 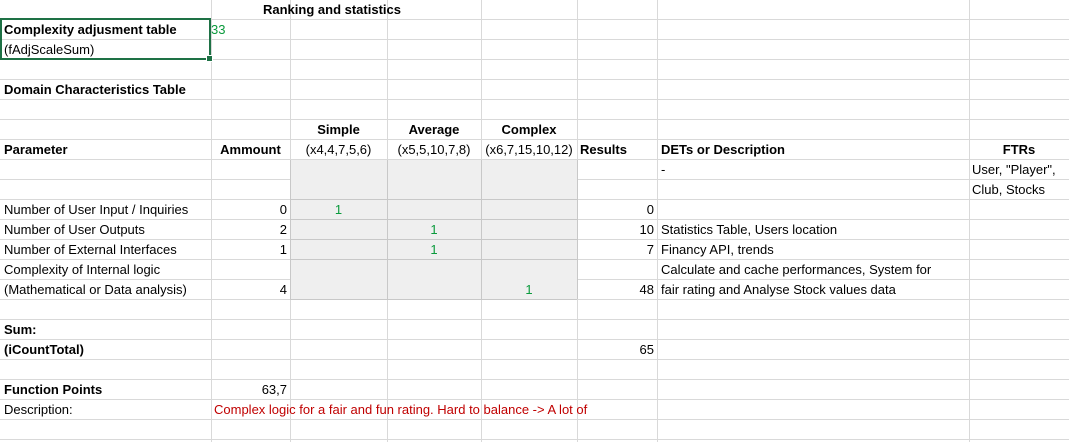 What do you see at coordinates (44, 349) in the screenshot?
I see `sum-sublabel: (iCountTotal)` at bounding box center [44, 349].